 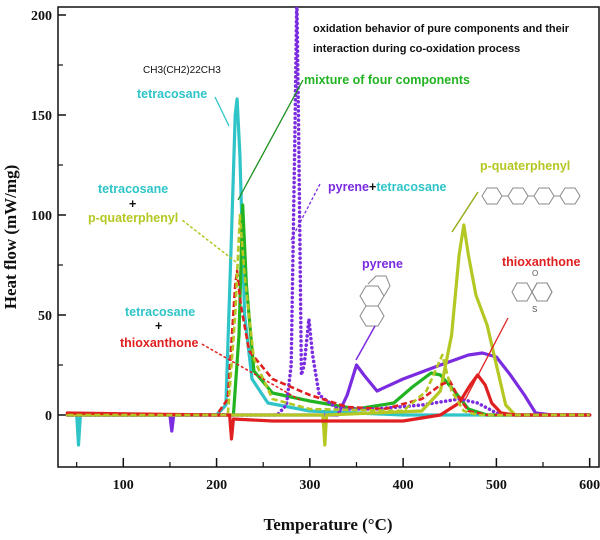 I want to click on thioxanthone-structure, so click(x=532, y=292).